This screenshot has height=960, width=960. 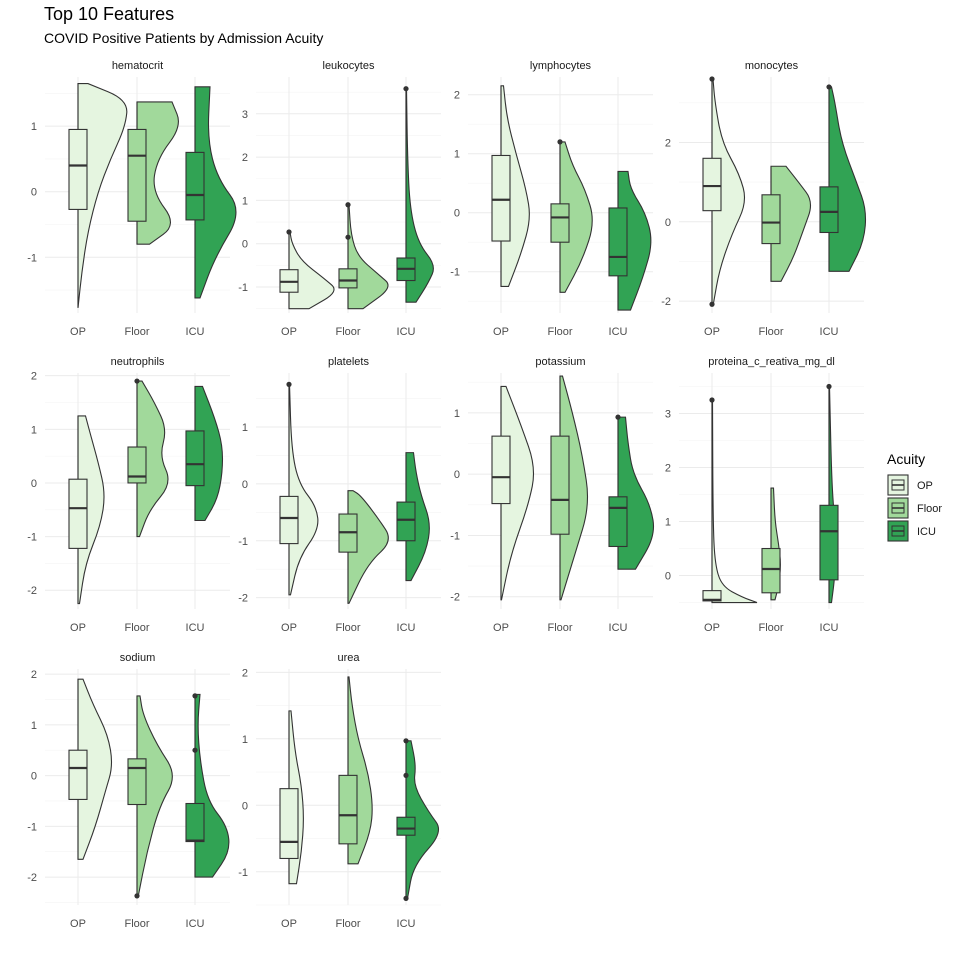 What do you see at coordinates (929, 509) in the screenshot?
I see `legend-label: Floor` at bounding box center [929, 509].